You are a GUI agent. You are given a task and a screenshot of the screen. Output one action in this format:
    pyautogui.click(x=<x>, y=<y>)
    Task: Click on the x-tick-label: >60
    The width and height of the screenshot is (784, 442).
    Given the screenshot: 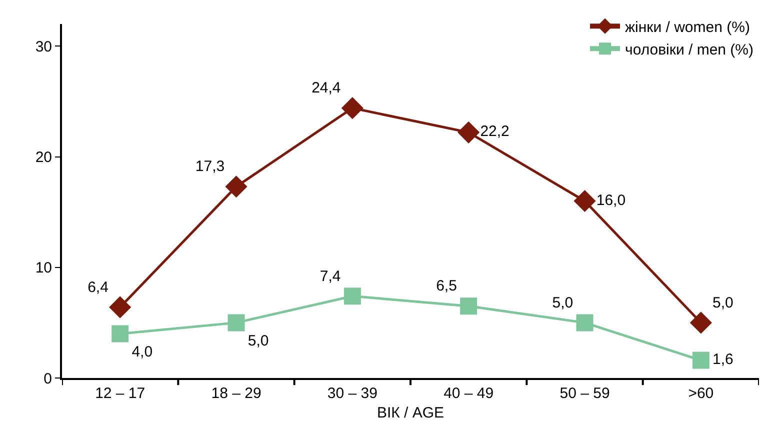 What is the action you would take?
    pyautogui.click(x=701, y=393)
    